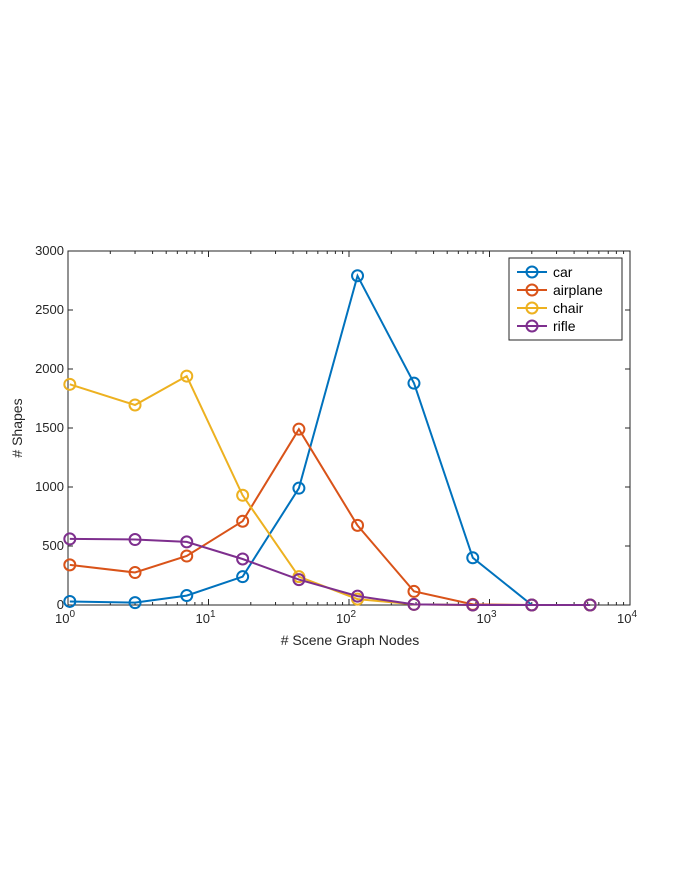  Describe the element at coordinates (546, 326) in the screenshot. I see `legend-item-rifle: rifle` at that location.